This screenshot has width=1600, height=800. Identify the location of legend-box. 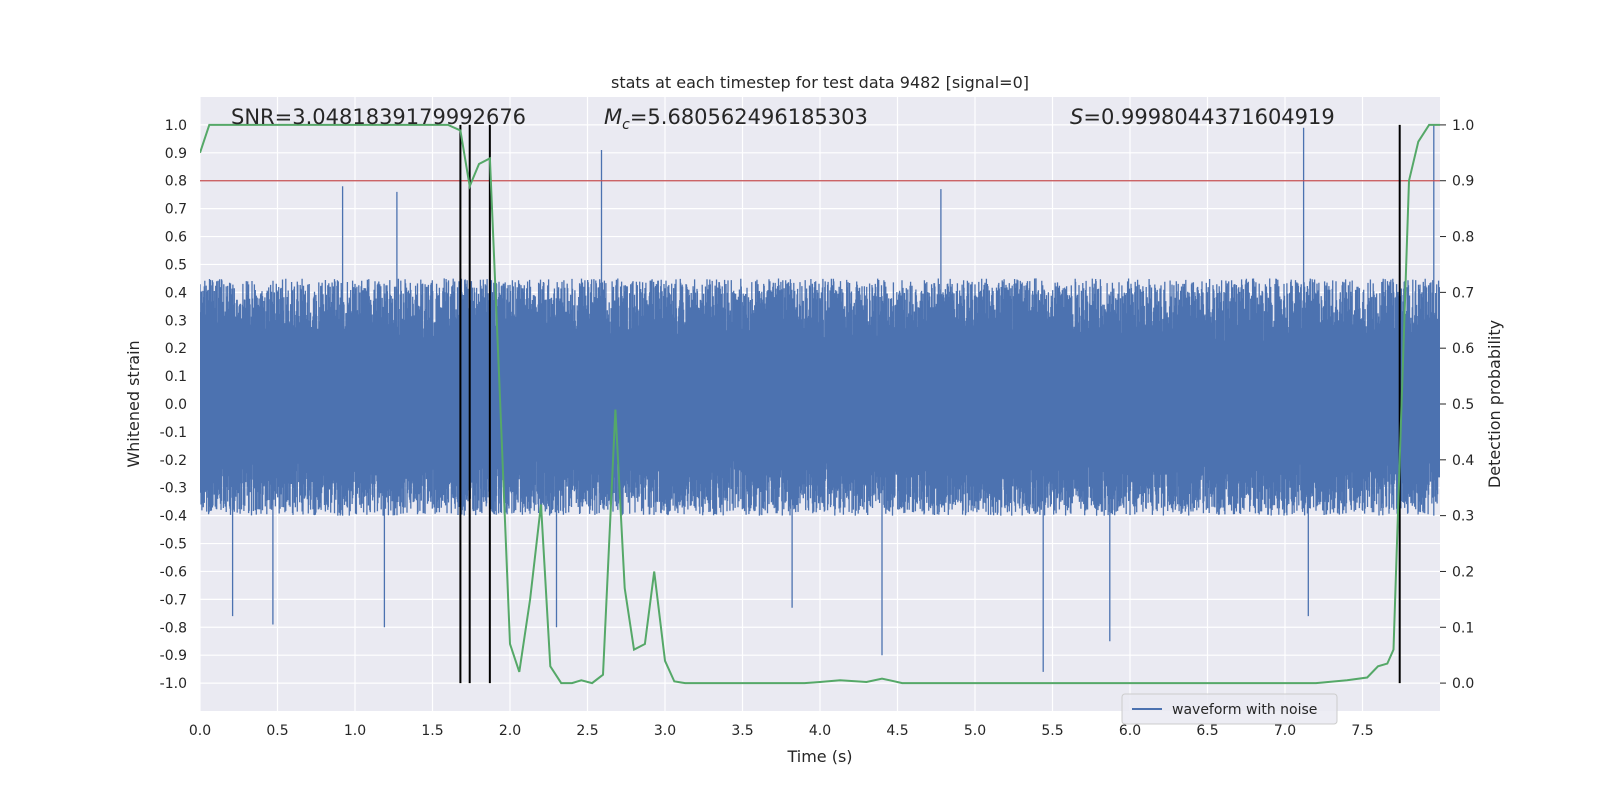
(1229, 709).